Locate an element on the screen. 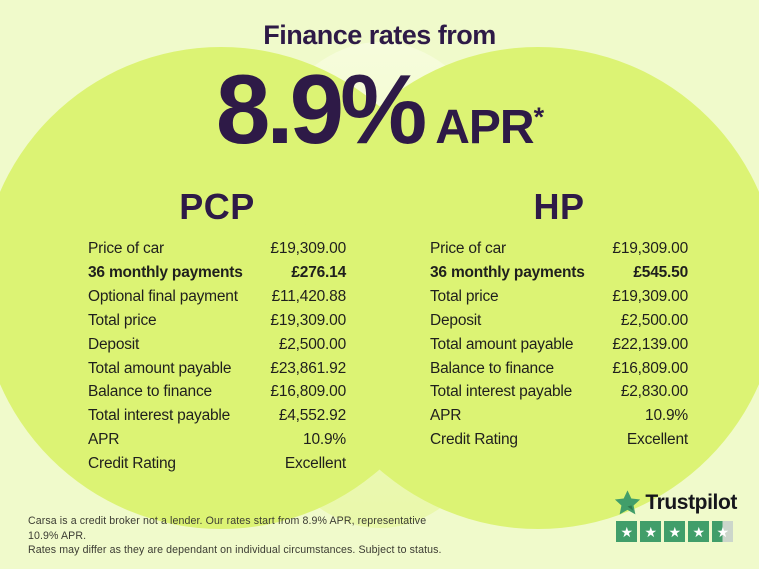 Image resolution: width=759 pixels, height=569 pixels. row-value: £276.14 is located at coordinates (318, 272).